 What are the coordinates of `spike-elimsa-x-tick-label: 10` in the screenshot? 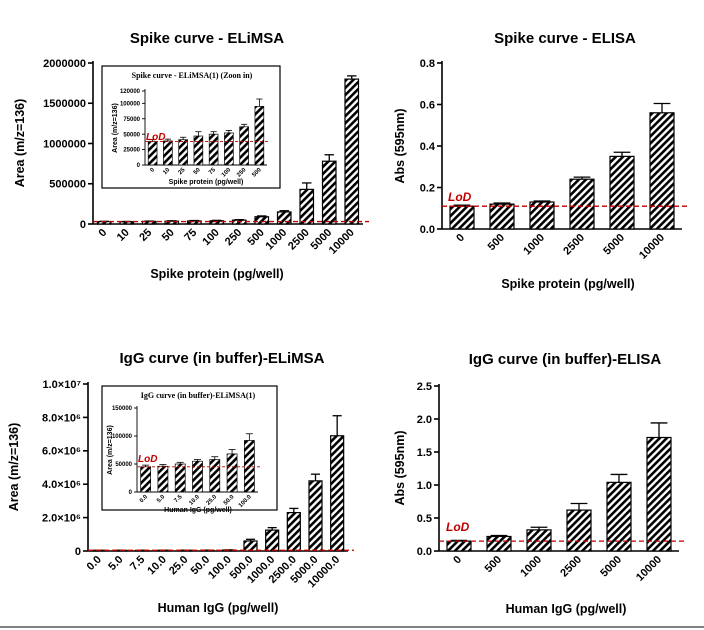 It's located at (123, 235).